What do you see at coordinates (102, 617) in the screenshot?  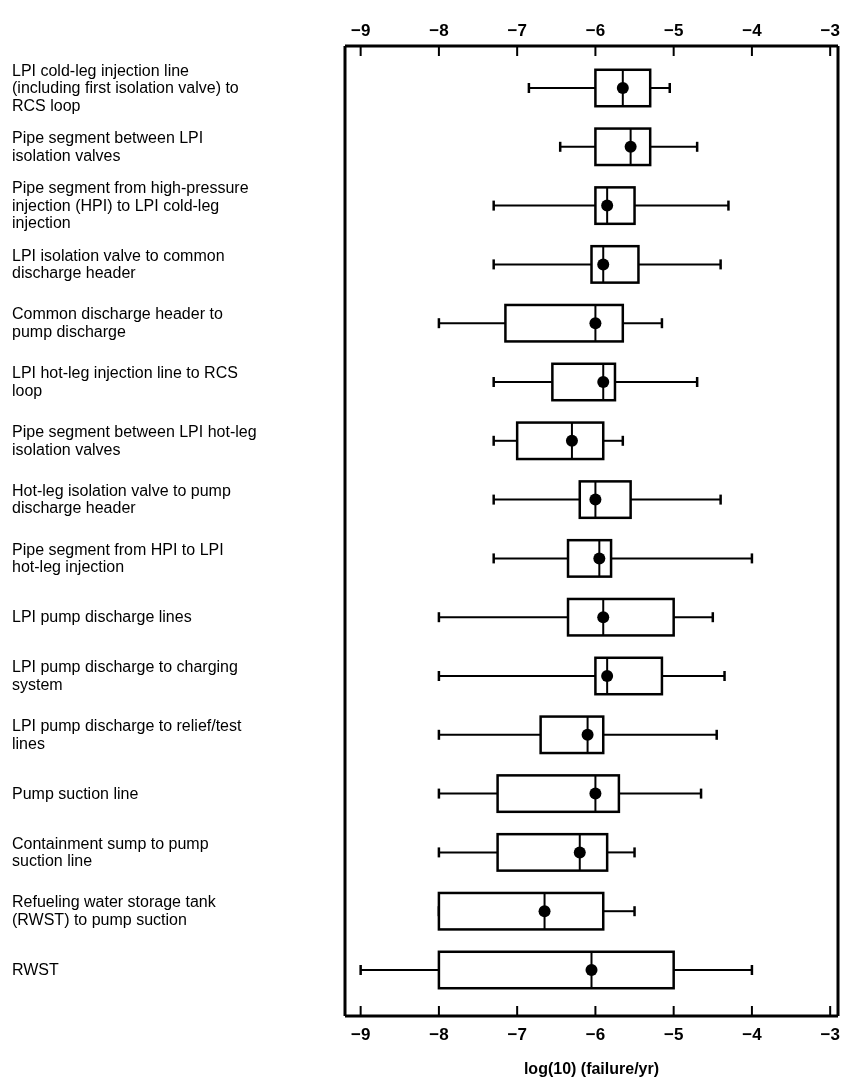 I see `y-tick-label: LPI pump discharge lines` at bounding box center [102, 617].